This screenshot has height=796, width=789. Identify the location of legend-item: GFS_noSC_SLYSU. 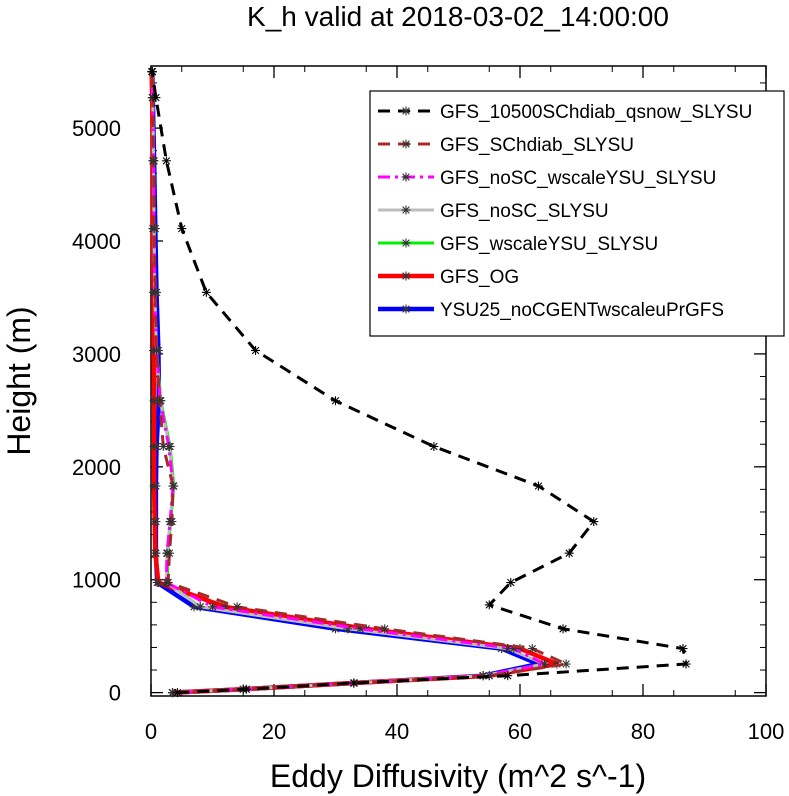
(493, 211).